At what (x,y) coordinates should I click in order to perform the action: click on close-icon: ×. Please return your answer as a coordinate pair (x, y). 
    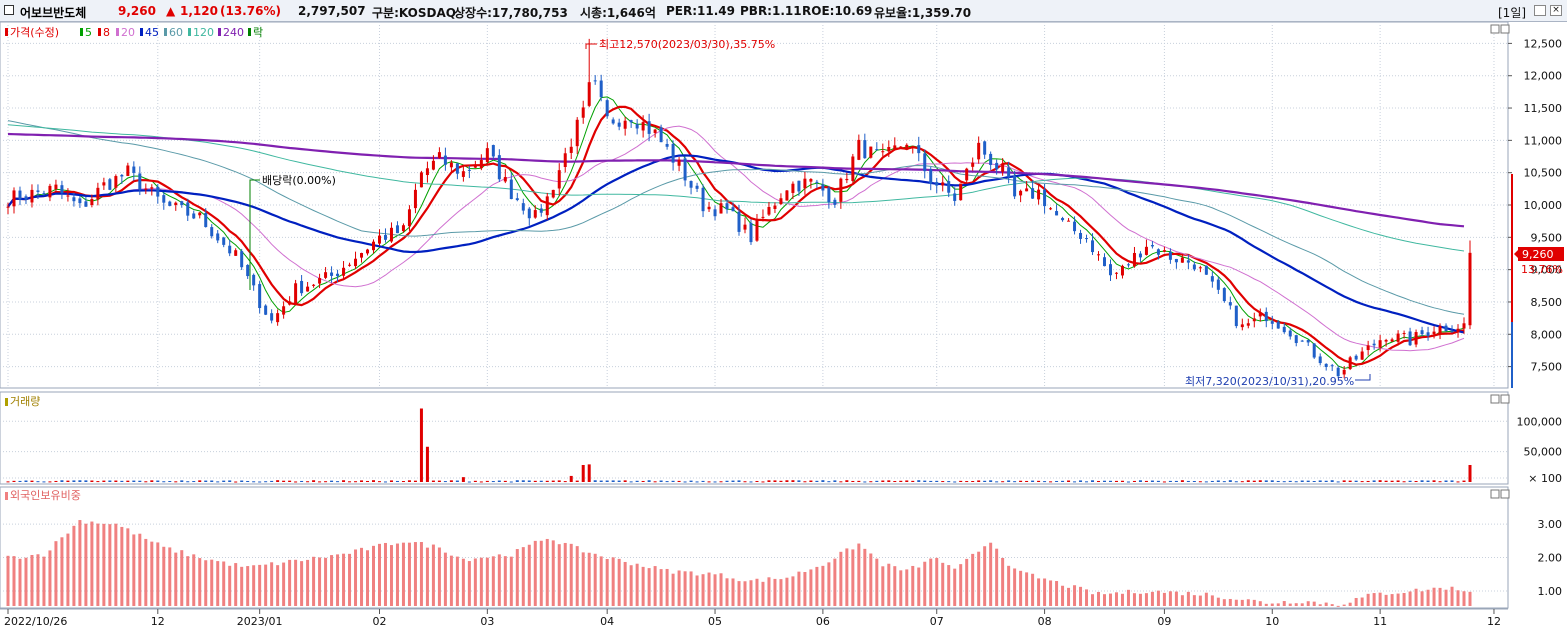
    Looking at the image, I should click on (1556, 10).